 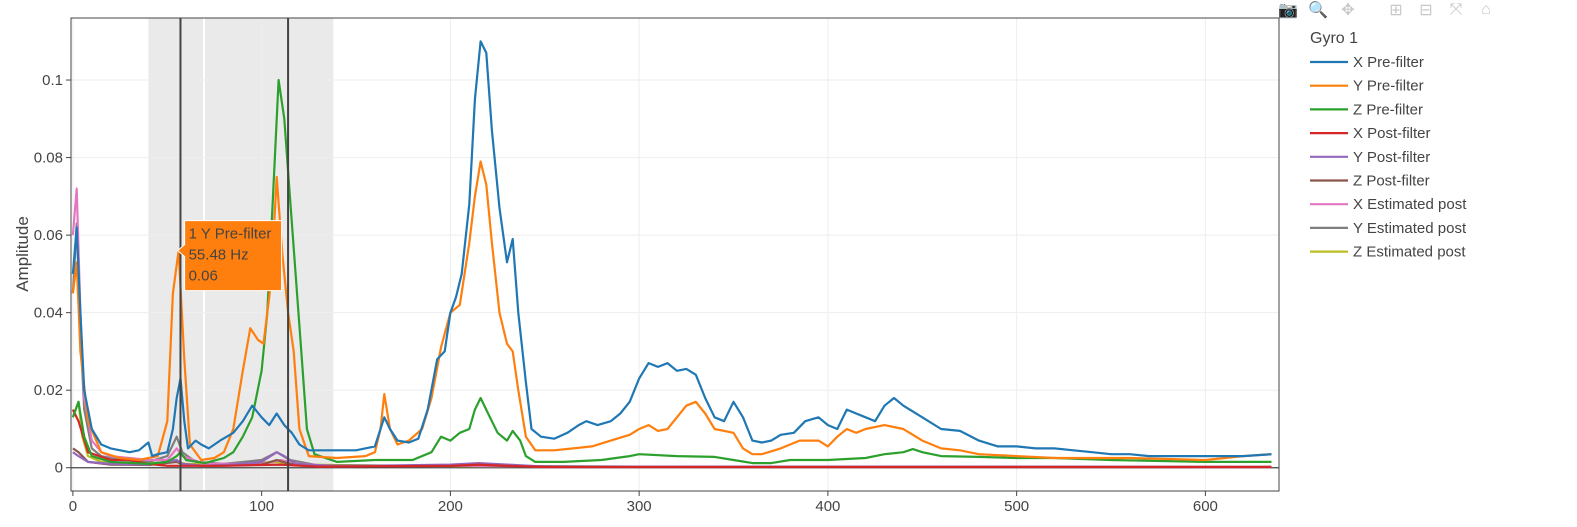 What do you see at coordinates (1391, 181) in the screenshot?
I see `legend-label: Z Post-filter` at bounding box center [1391, 181].